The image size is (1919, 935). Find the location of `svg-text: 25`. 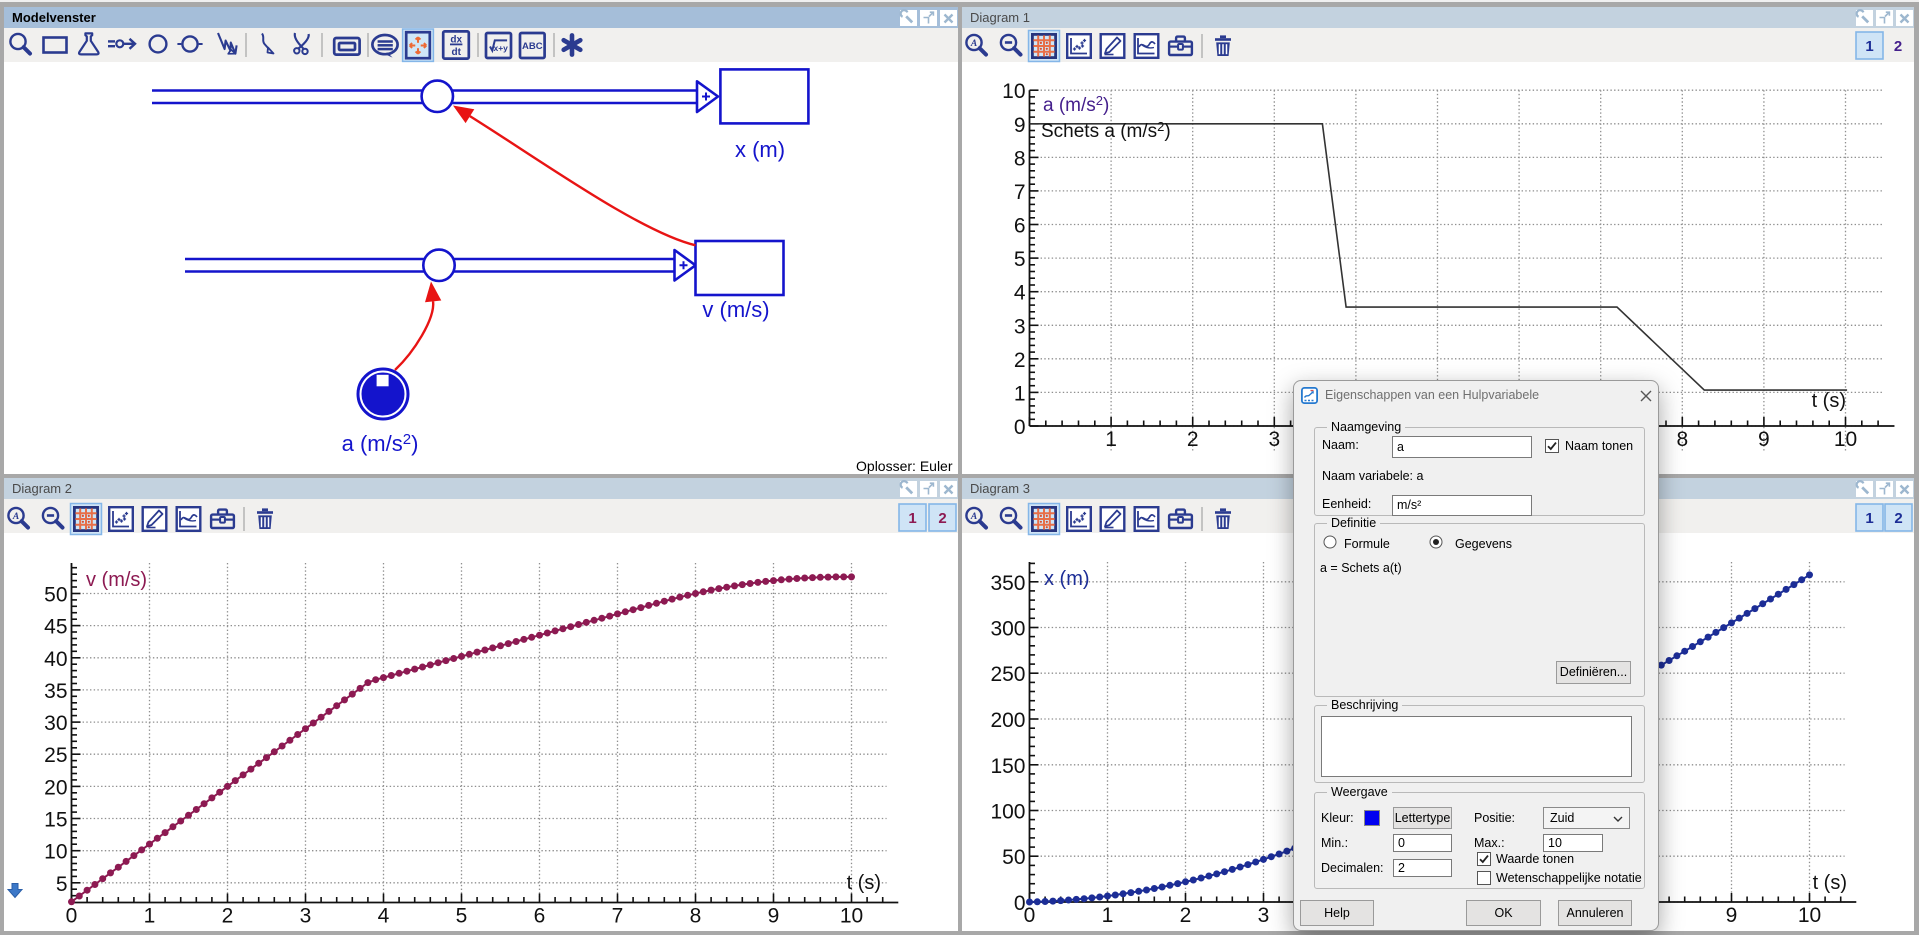

svg-text: 25 is located at coordinates (55, 755).